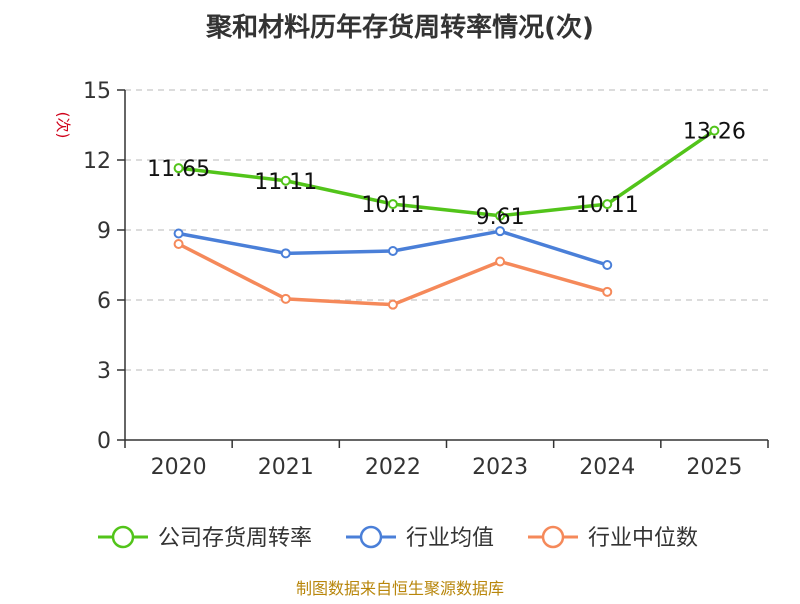  I want to click on y-tick-label: 6, so click(104, 301).